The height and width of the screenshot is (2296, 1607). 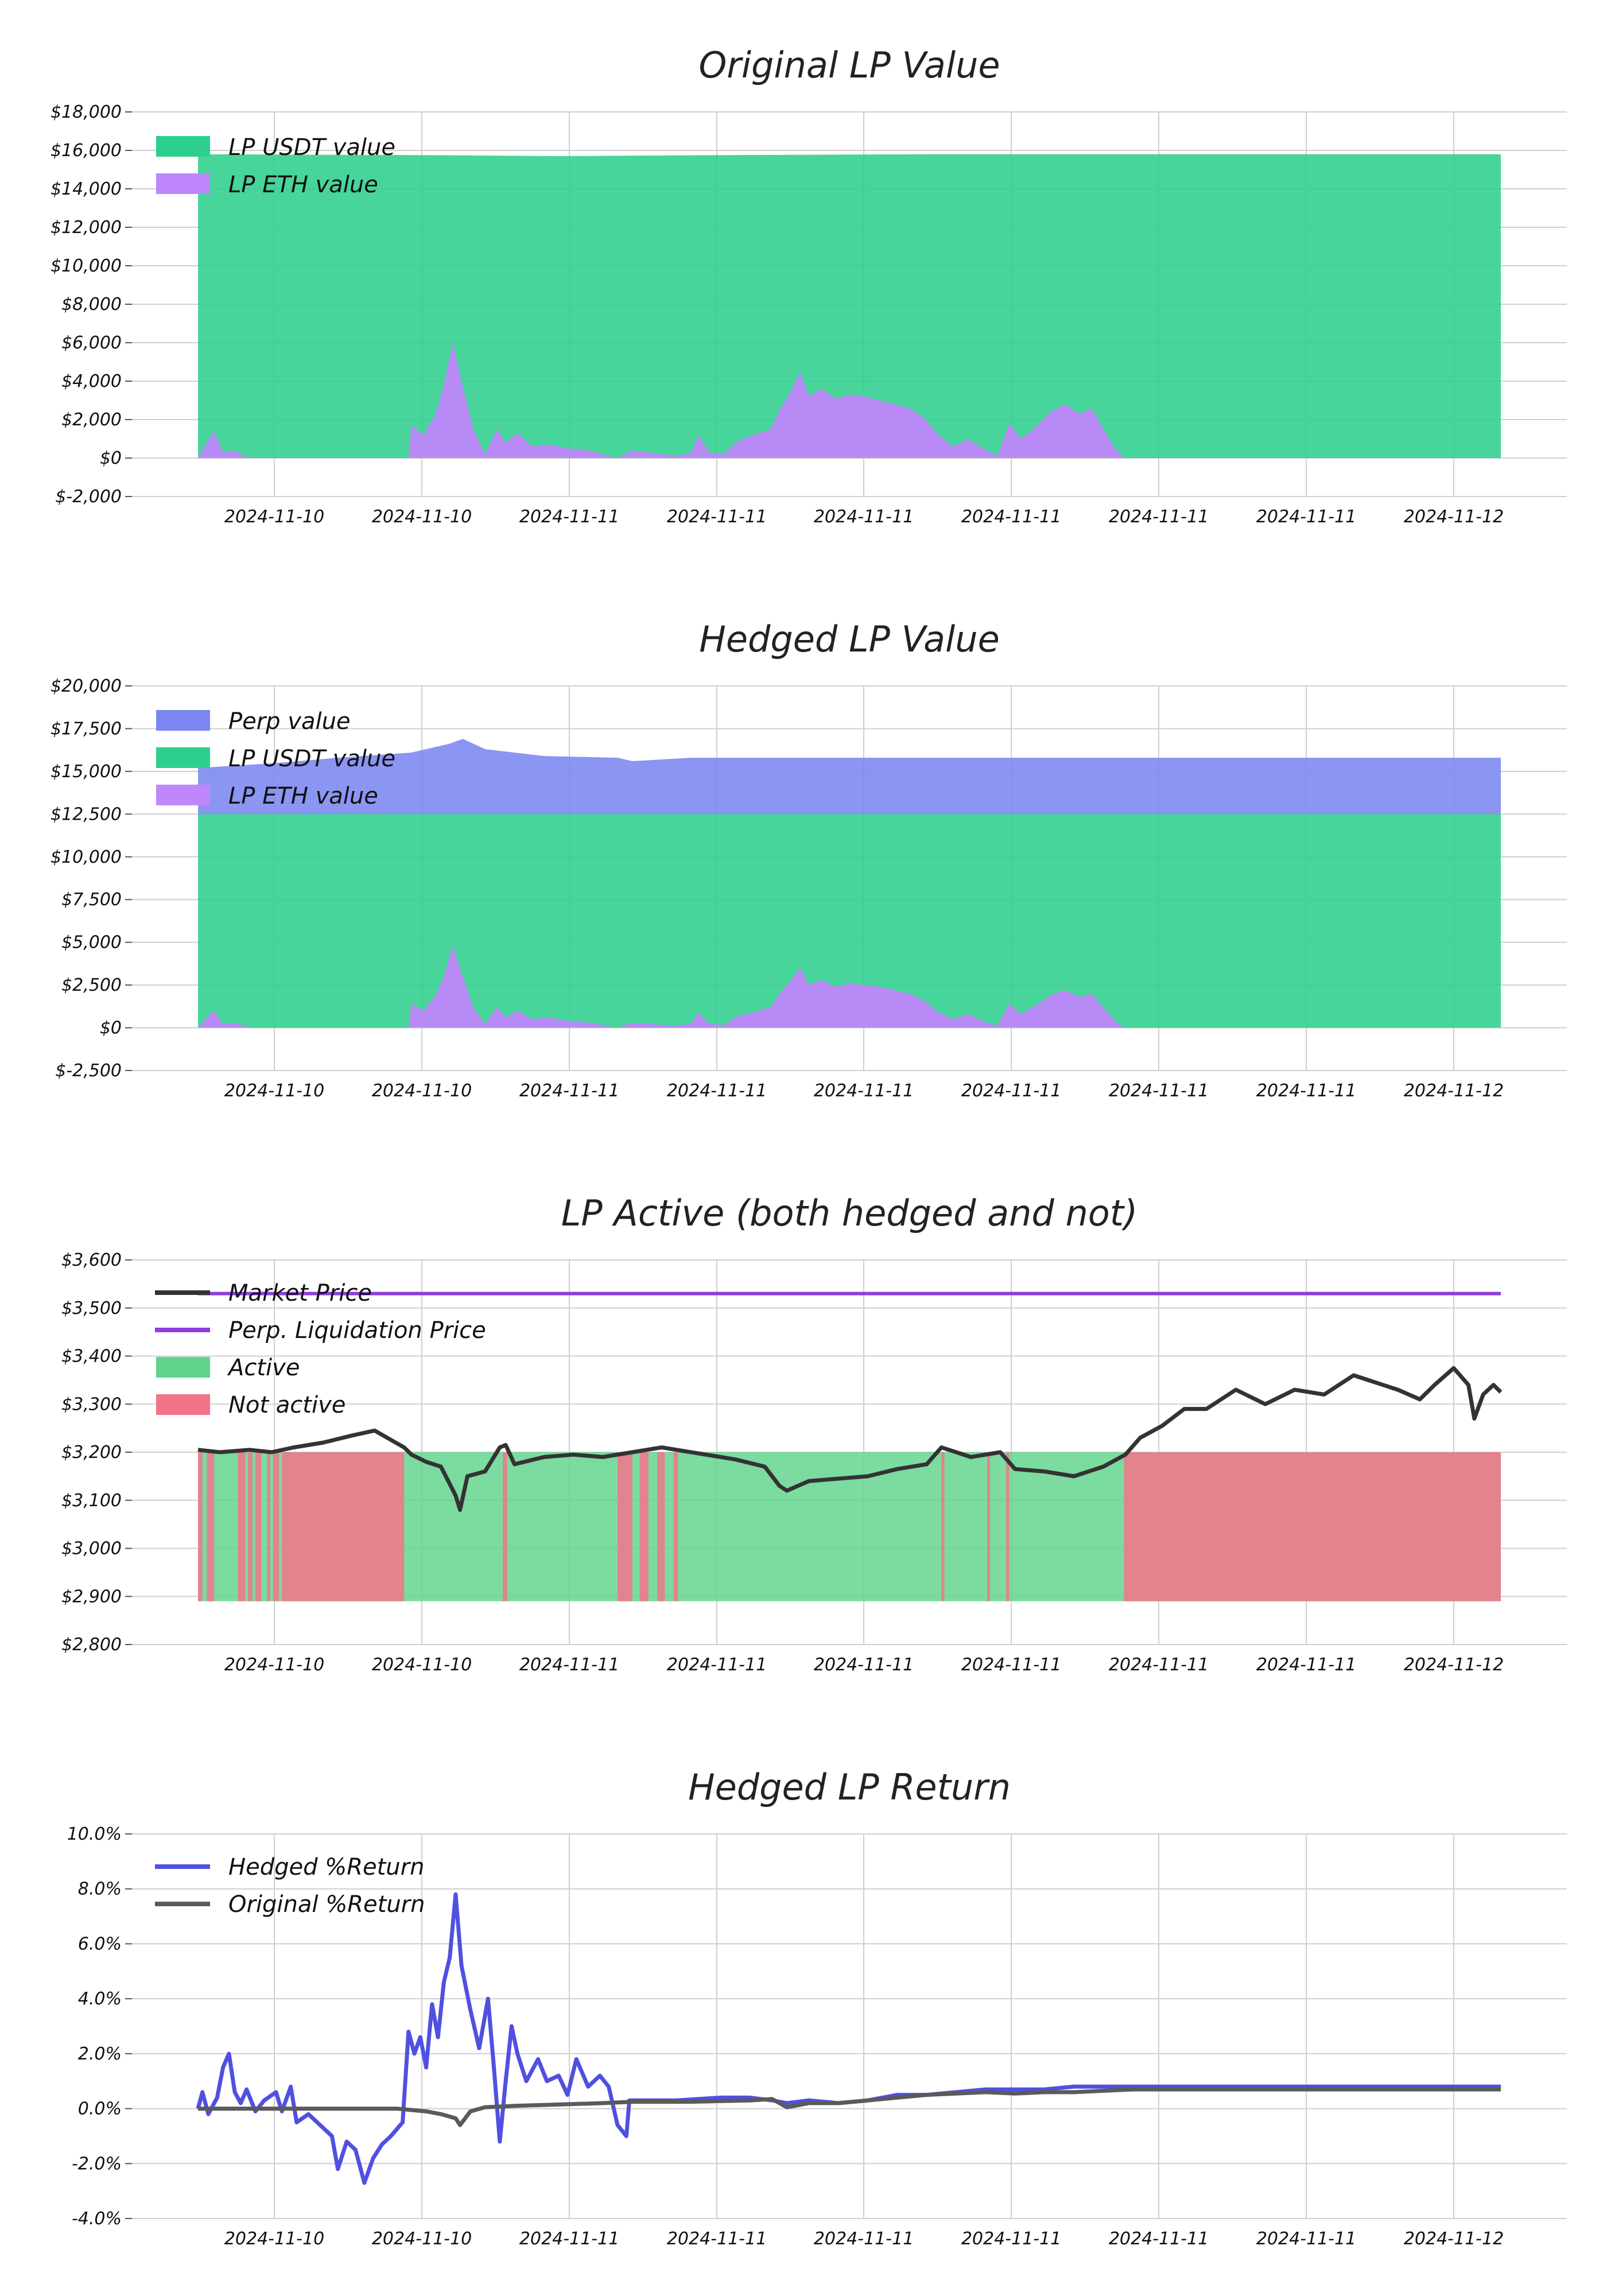 What do you see at coordinates (91, 1597) in the screenshot?
I see `y-tick-label: $2,900` at bounding box center [91, 1597].